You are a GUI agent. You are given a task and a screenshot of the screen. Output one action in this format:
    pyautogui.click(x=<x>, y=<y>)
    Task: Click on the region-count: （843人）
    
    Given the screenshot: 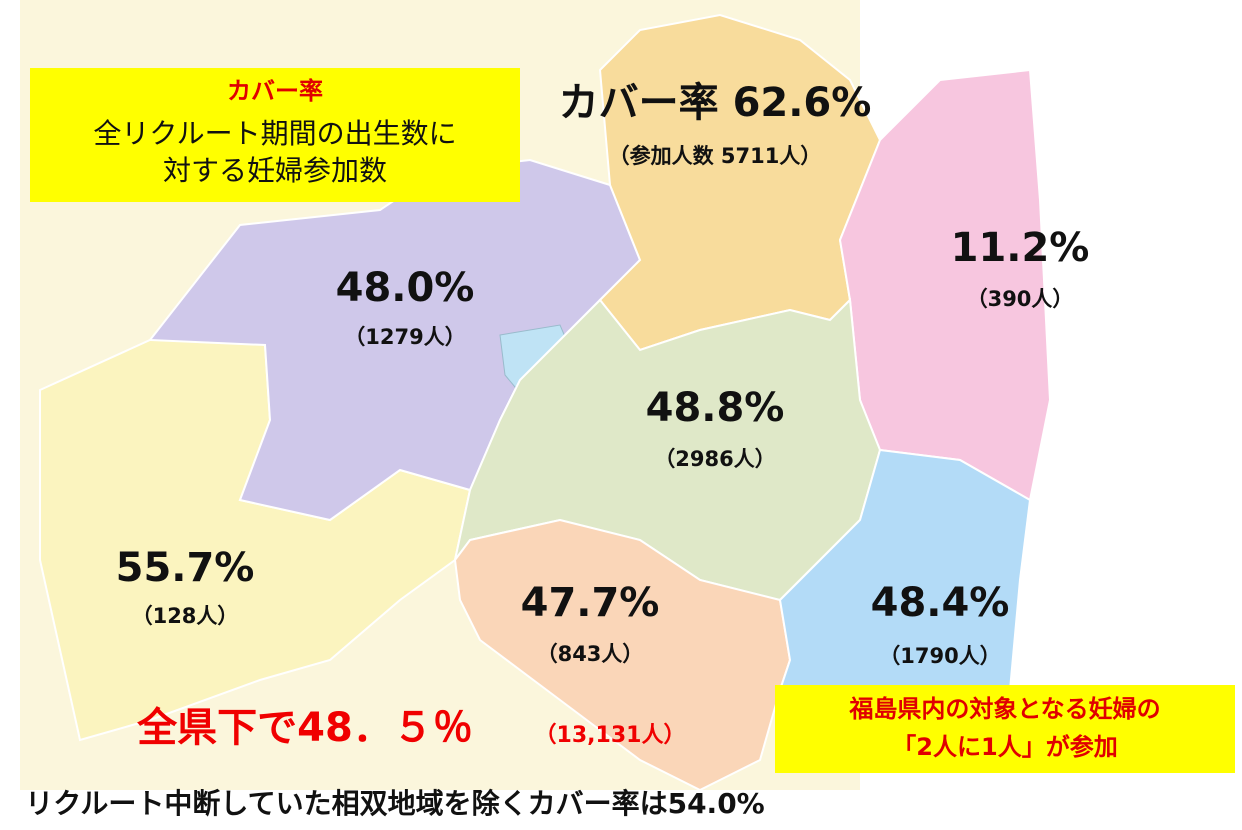 What is the action you would take?
    pyautogui.click(x=590, y=654)
    